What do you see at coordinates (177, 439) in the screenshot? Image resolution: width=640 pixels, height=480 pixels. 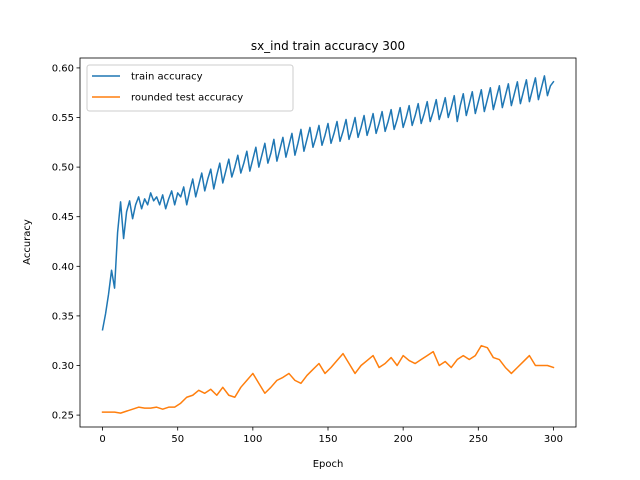 I see `x-tick-label: 50` at bounding box center [177, 439].